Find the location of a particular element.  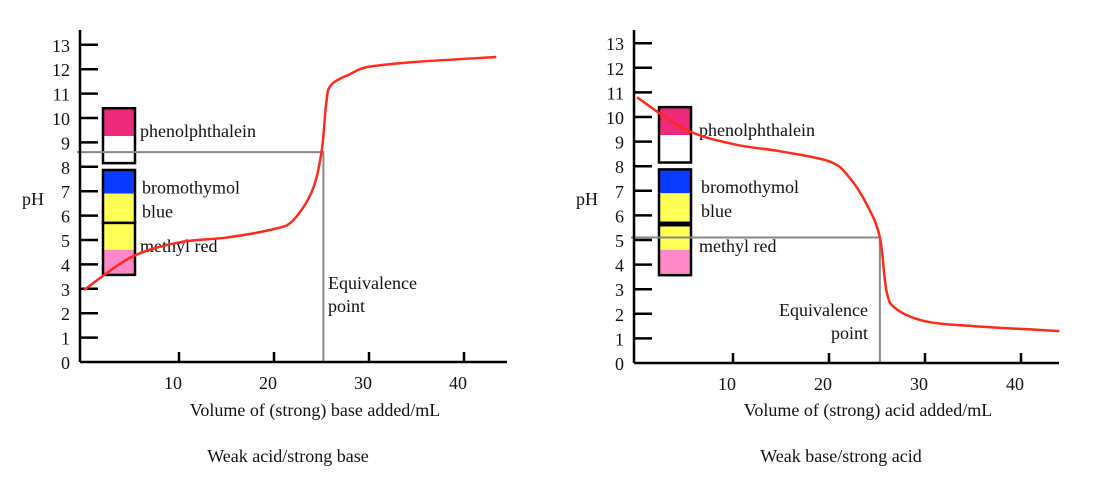

indicator-phenolphthalein: phenolphthalein is located at coordinates (178, 135).